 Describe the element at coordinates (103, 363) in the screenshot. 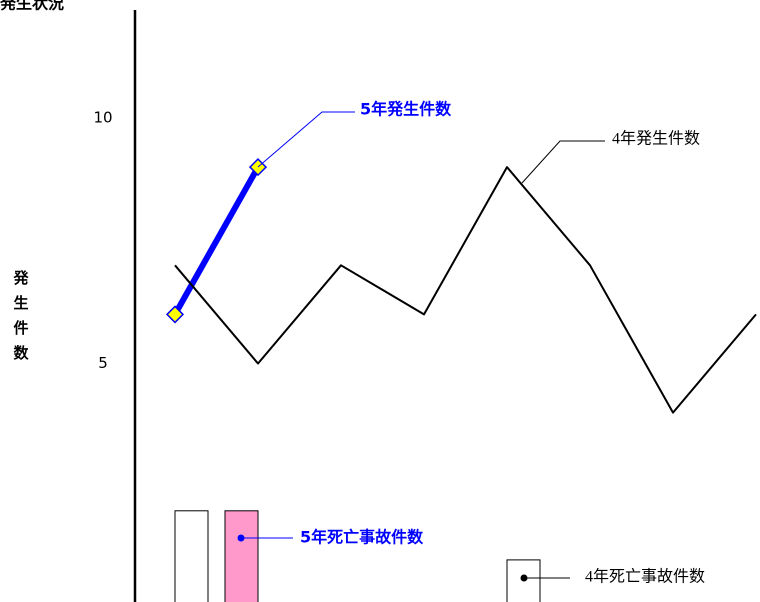

I see `y-tick-label: 5` at that location.